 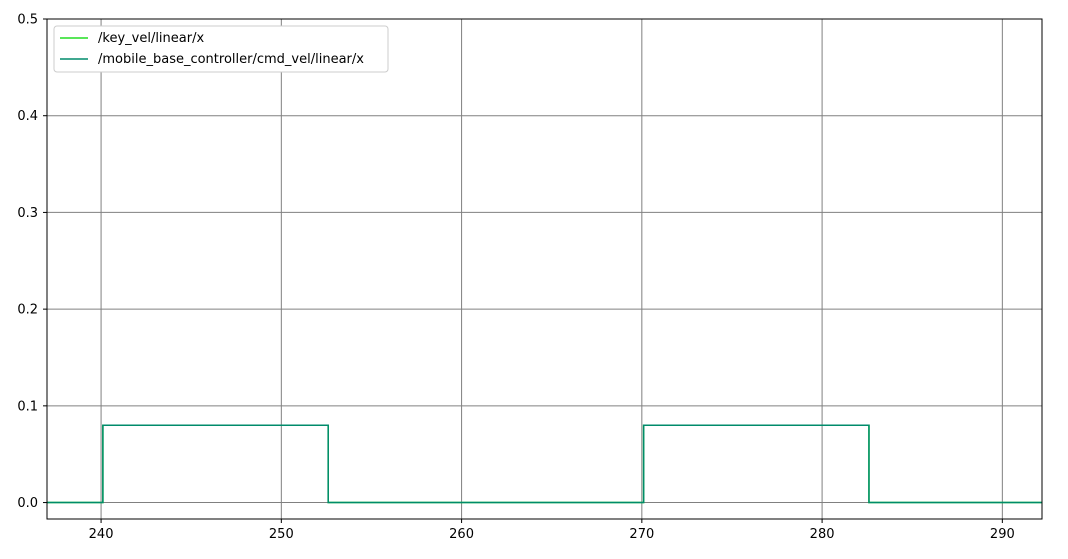 What do you see at coordinates (822, 534) in the screenshot?
I see `x-tick-label: 280` at bounding box center [822, 534].